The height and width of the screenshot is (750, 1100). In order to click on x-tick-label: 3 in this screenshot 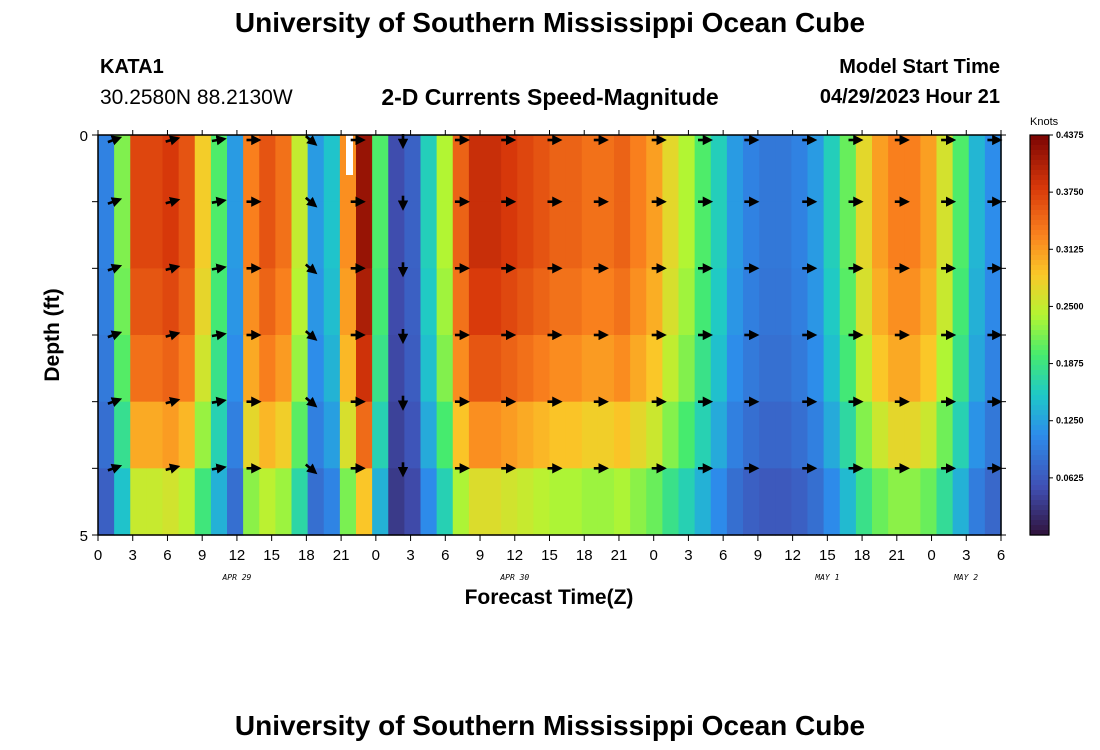, I will do `click(133, 555)`.